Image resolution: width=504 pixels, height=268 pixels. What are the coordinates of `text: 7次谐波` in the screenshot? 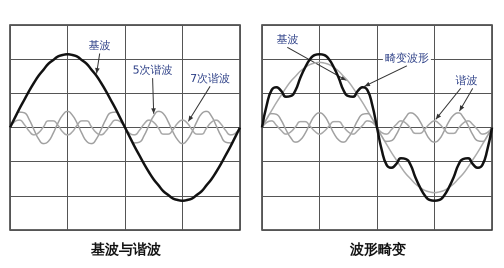 It's located at (210, 78).